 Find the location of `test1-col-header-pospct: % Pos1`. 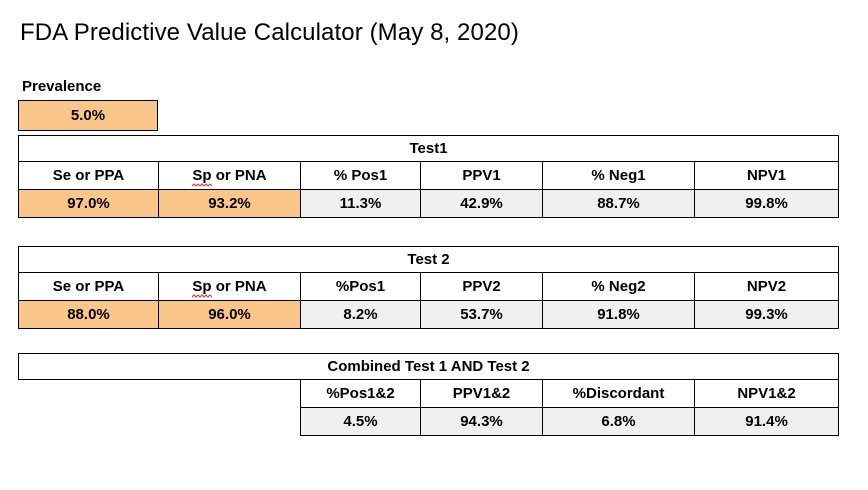

test1-col-header-pospct: % Pos1 is located at coordinates (360, 175).